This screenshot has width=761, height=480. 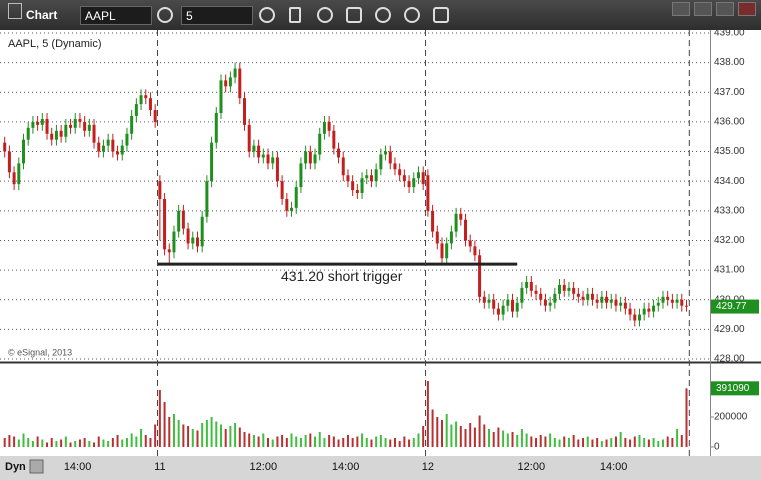 I want to click on draw-button, so click(x=295, y=15).